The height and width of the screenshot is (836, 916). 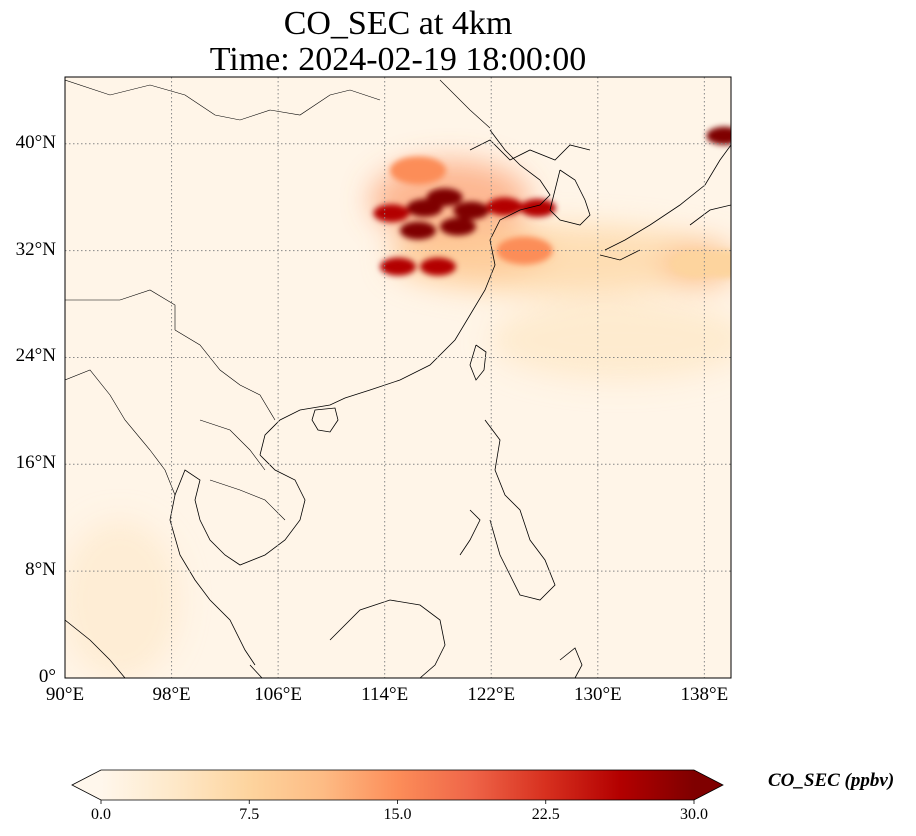 What do you see at coordinates (385, 694) in the screenshot?
I see `longitude-label: 114°E` at bounding box center [385, 694].